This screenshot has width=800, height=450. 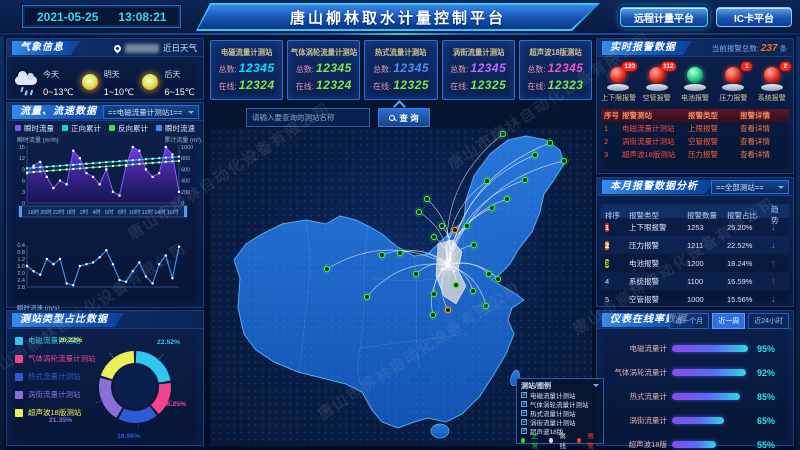 What do you see at coordinates (89, 82) in the screenshot?
I see `sun-icon` at bounding box center [89, 82].